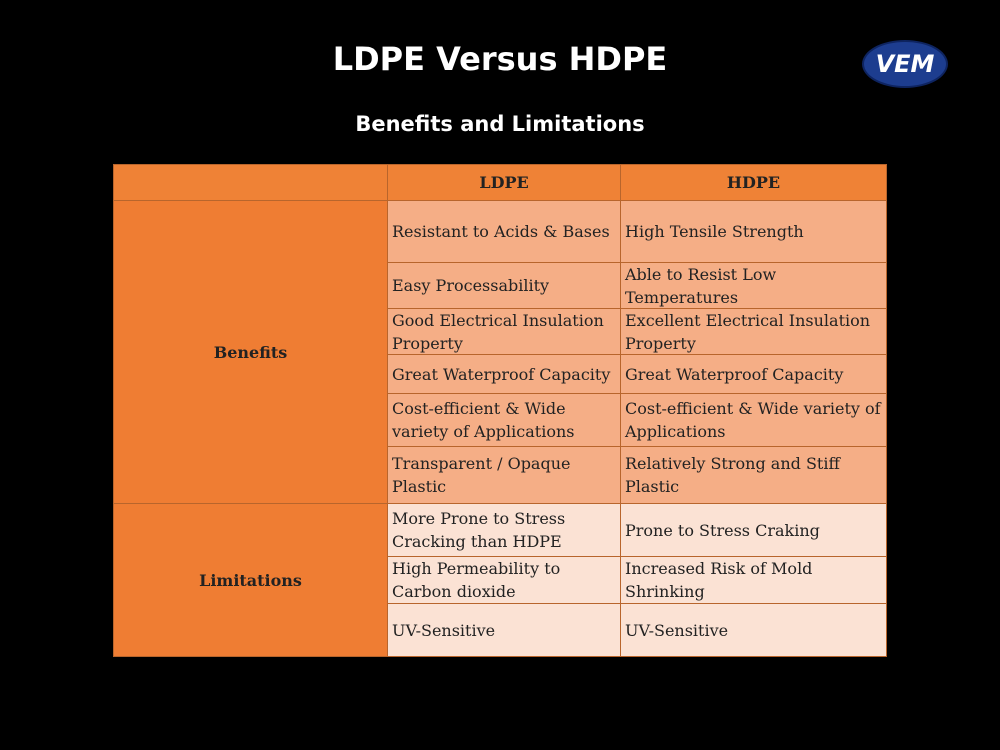 This screenshot has width=1000, height=750. Describe the element at coordinates (753, 182) in the screenshot. I see `column-header: HDPE` at that location.